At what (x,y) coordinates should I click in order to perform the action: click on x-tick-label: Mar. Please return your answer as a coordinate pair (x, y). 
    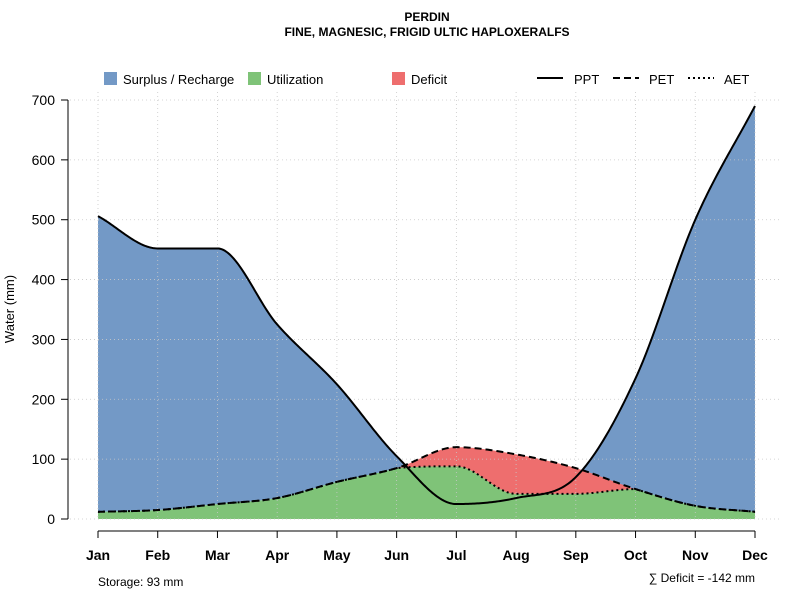
    Looking at the image, I should click on (217, 555).